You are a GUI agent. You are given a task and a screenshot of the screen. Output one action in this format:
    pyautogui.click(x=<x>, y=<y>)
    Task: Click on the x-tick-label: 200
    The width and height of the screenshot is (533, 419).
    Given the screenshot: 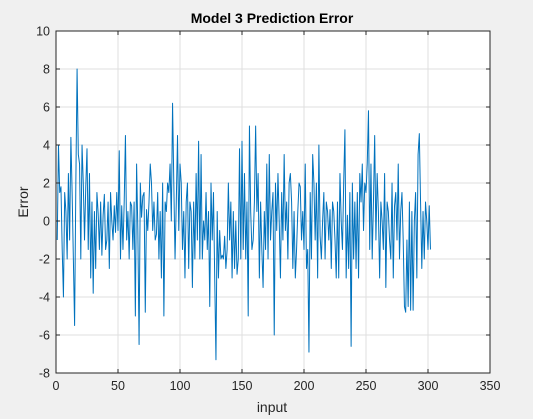 What is the action you would take?
    pyautogui.click(x=304, y=386)
    